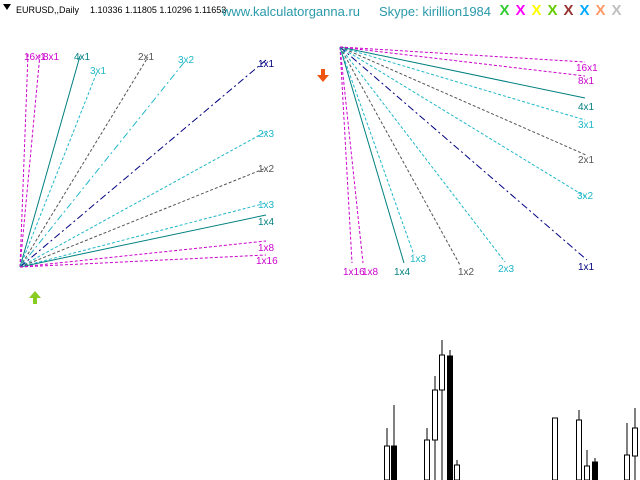 This screenshot has height=480, width=640. I want to click on toggle-triangle-icon, so click(7, 7).